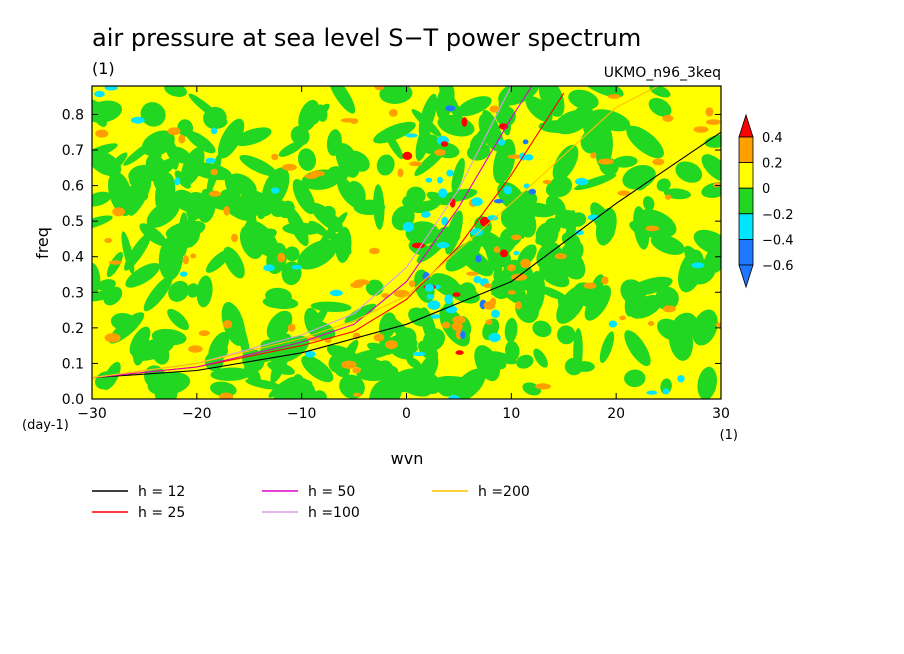 This screenshot has height=654, width=904. Describe the element at coordinates (161, 492) in the screenshot. I see `legend-entry: h = 12` at that location.